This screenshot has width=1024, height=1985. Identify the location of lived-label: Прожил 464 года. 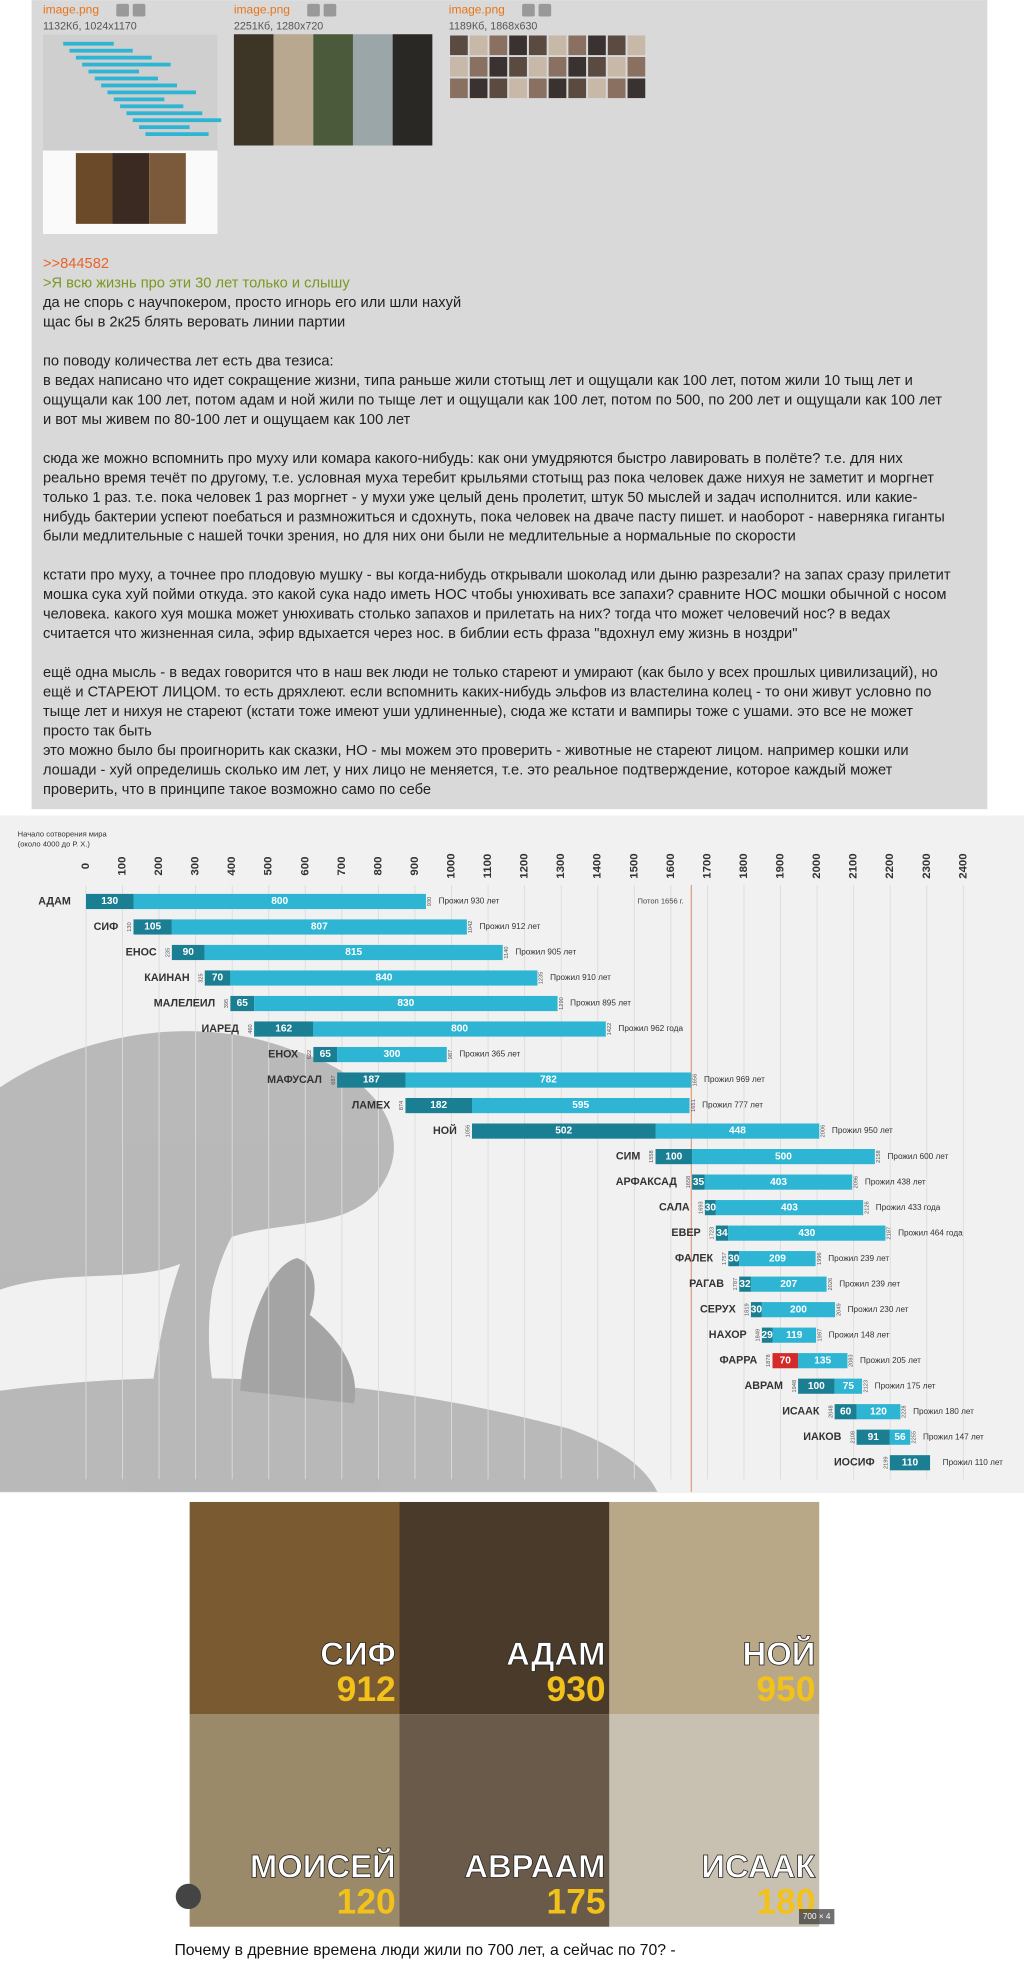
(930, 1232).